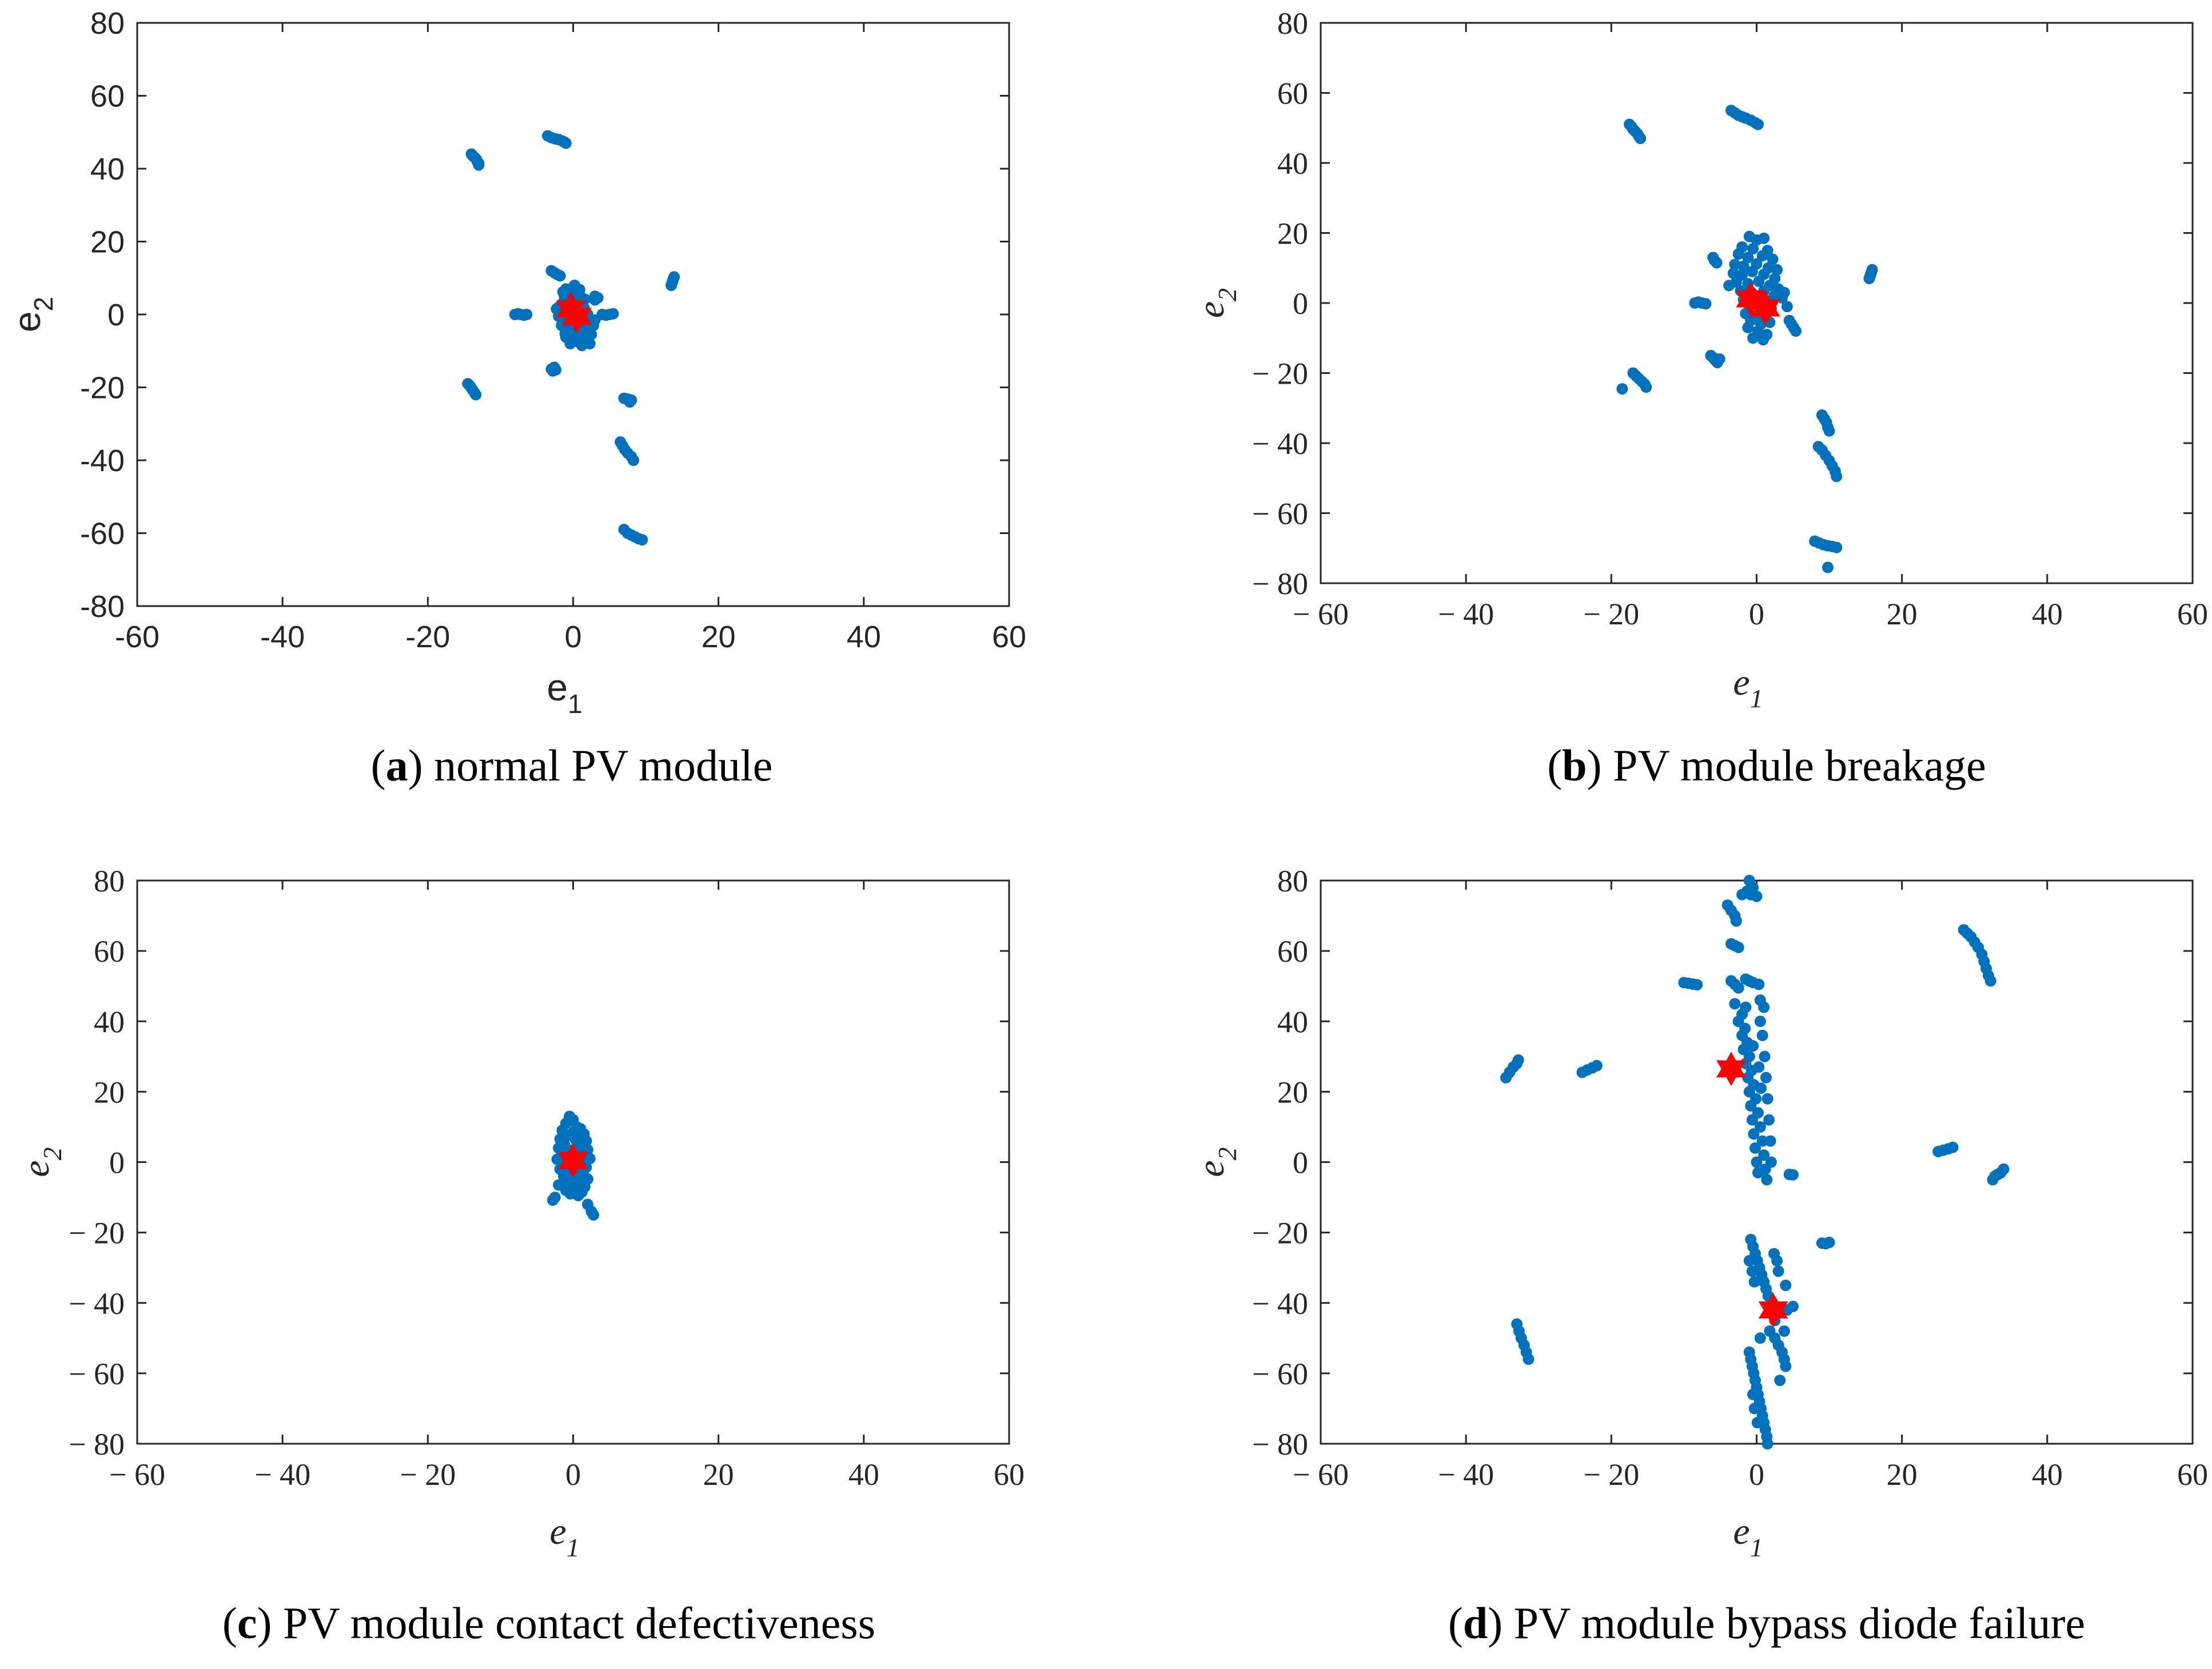  Describe the element at coordinates (1799, 1623) in the screenshot. I see `caption-text: PV module bypass diode failure` at that location.